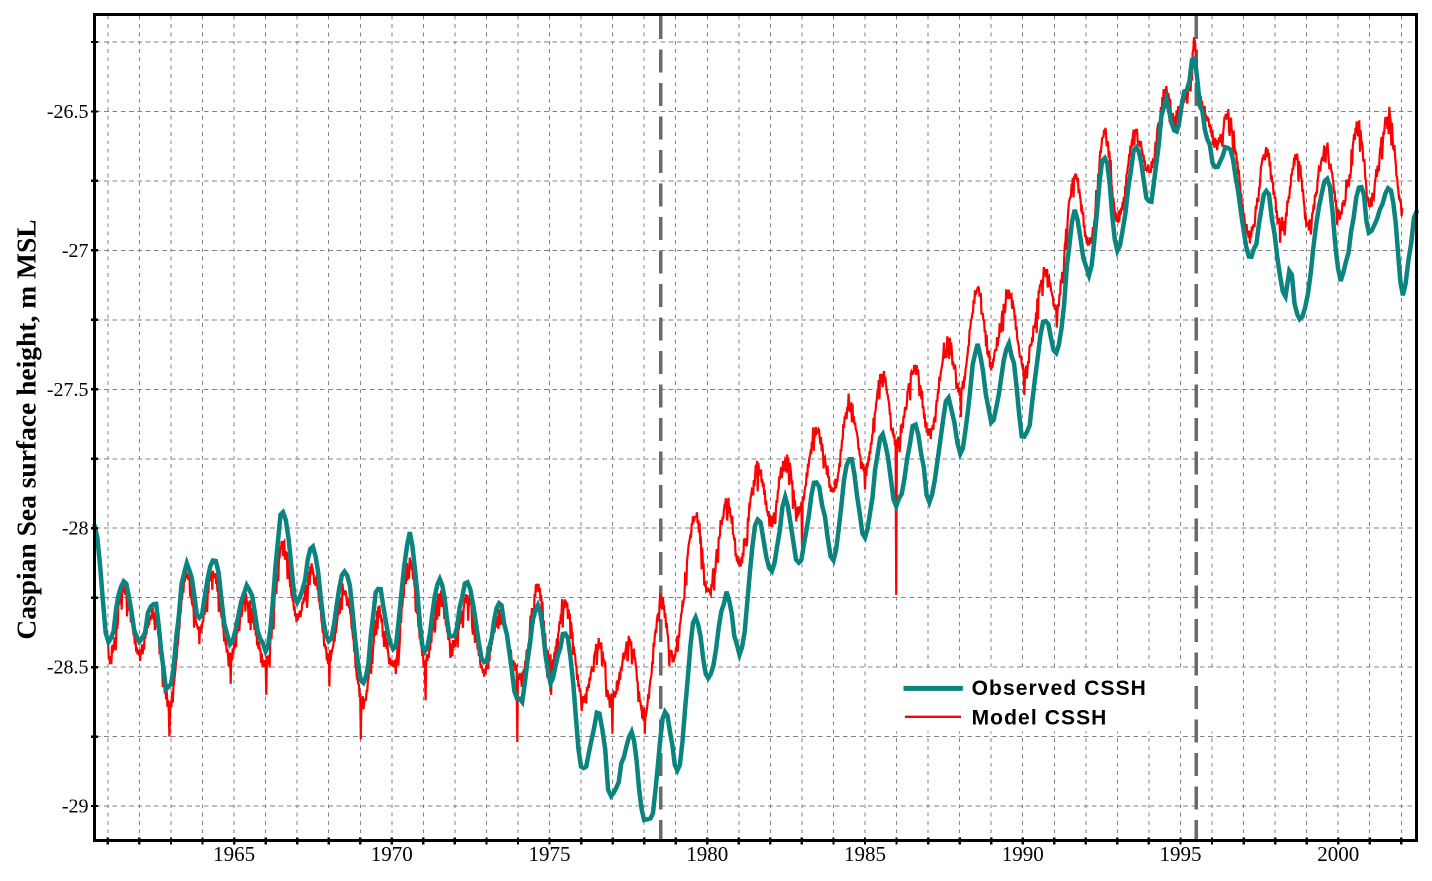 The width and height of the screenshot is (1432, 881). I want to click on svg-text: Model CSSH, so click(1040, 717).